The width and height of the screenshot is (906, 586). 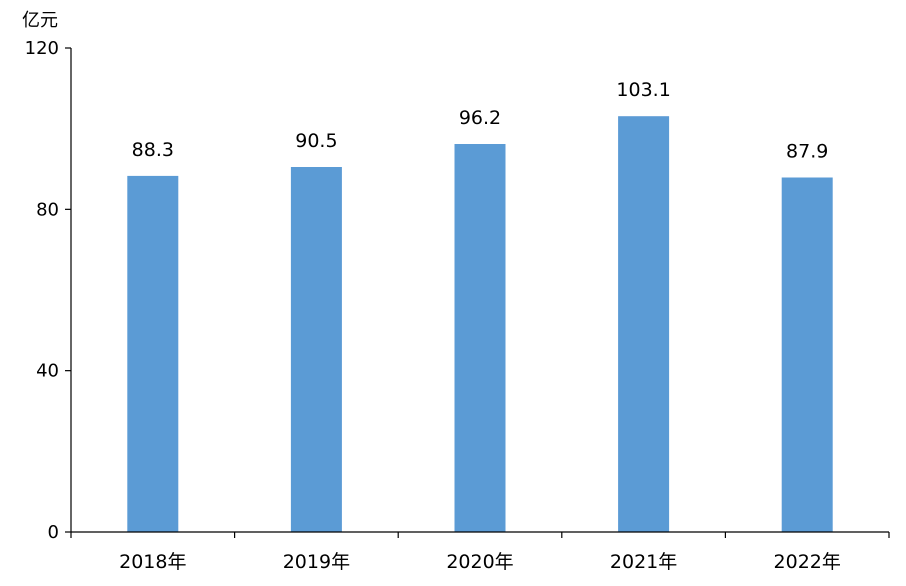 What do you see at coordinates (53, 532) in the screenshot?
I see `y-tick-label-0: 0` at bounding box center [53, 532].